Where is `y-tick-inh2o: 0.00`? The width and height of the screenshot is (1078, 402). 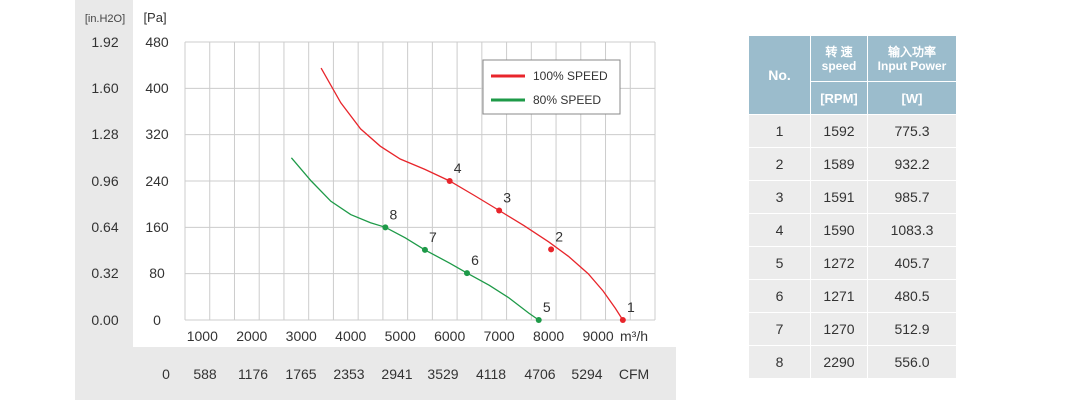 y-tick-inh2o: 0.00 is located at coordinates (104, 320).